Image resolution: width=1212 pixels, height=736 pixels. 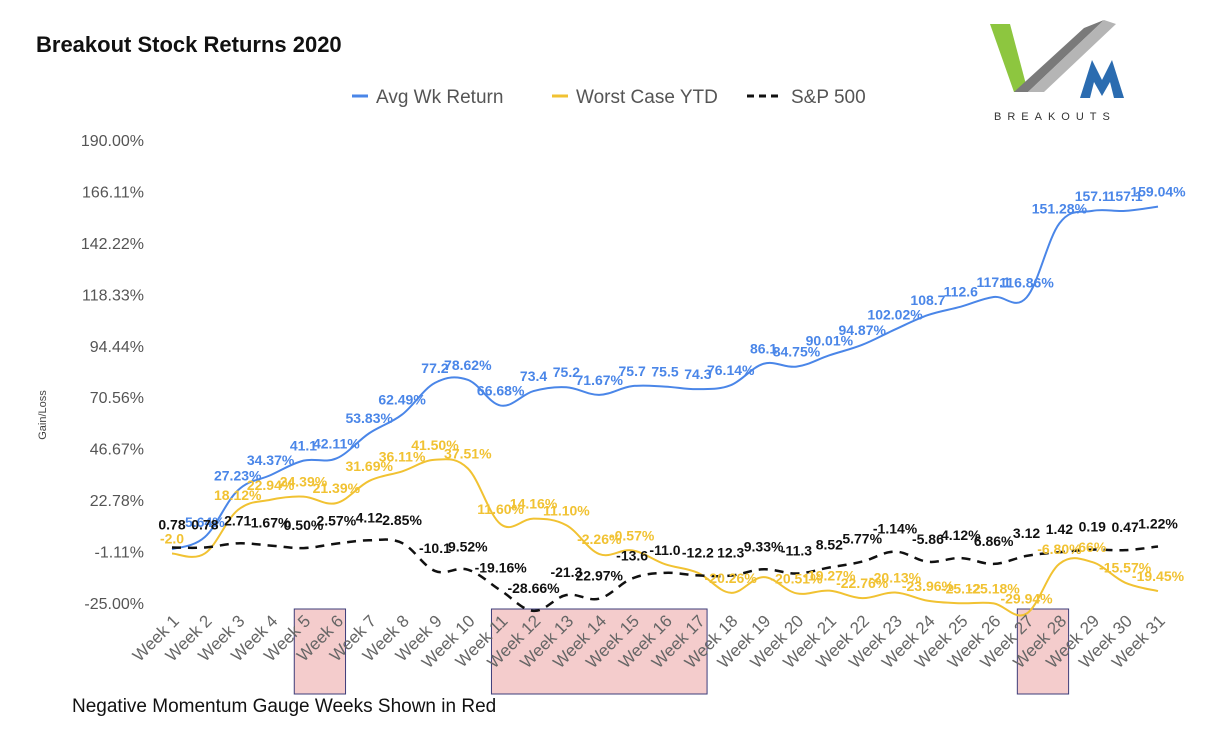 What do you see at coordinates (1059, 529) in the screenshot?
I see `data-label-s3: 1.42` at bounding box center [1059, 529].